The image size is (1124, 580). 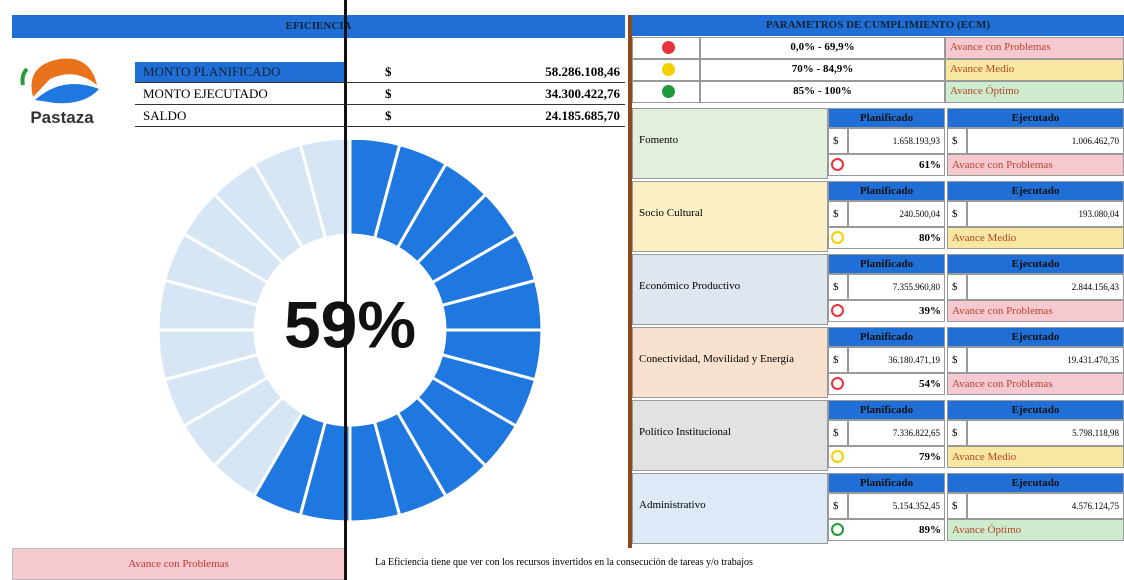 What do you see at coordinates (730, 508) in the screenshot?
I see `section-name: Administrativo` at bounding box center [730, 508].